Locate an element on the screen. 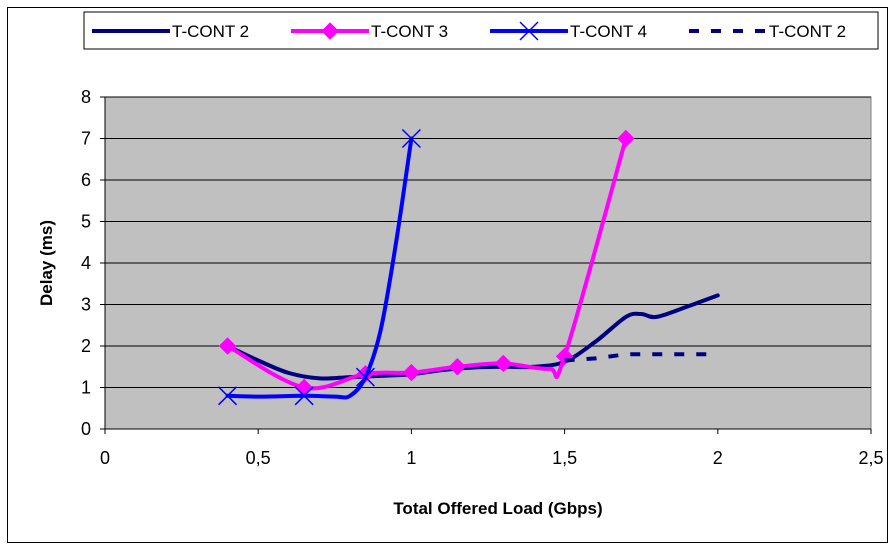  y-tick-label: 8 is located at coordinates (86, 97).